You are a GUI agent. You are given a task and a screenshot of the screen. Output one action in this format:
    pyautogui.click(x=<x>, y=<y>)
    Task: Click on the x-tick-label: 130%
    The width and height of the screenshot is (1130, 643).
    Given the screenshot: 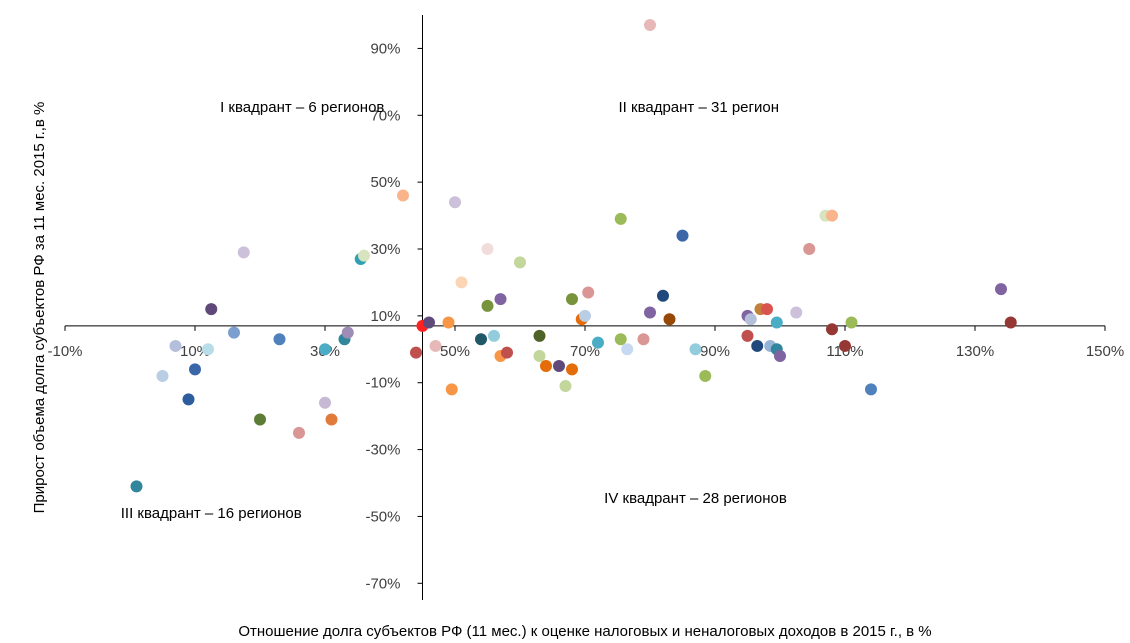 What is the action you would take?
    pyautogui.click(x=975, y=351)
    